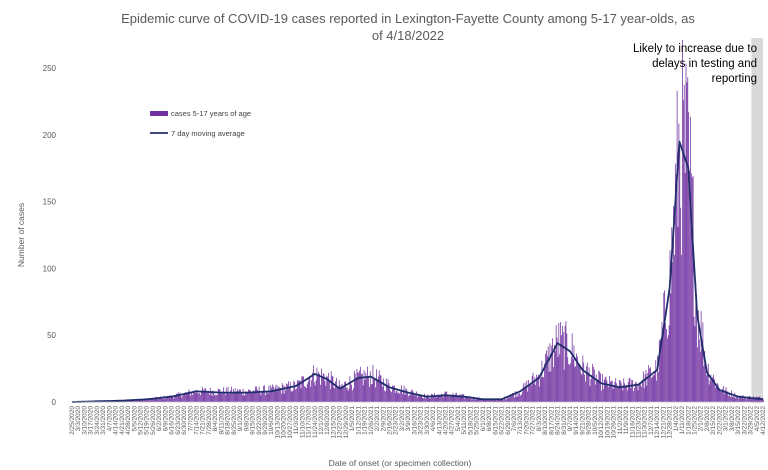  I want to click on x-tick-label: 9/14/2021, so click(576, 420).